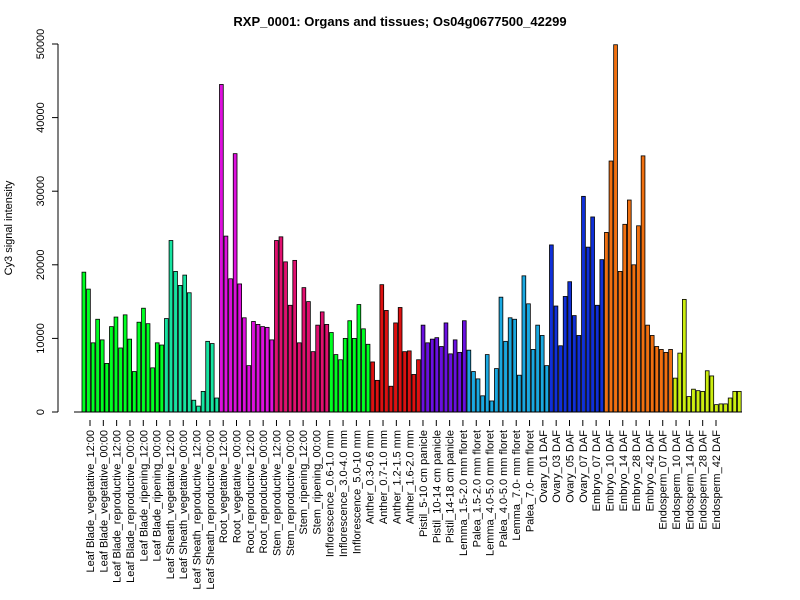 Image resolution: width=800 pixels, height=600 pixels. Describe the element at coordinates (690, 480) in the screenshot. I see `x-tick-label: Endosperm_14 DAF` at that location.